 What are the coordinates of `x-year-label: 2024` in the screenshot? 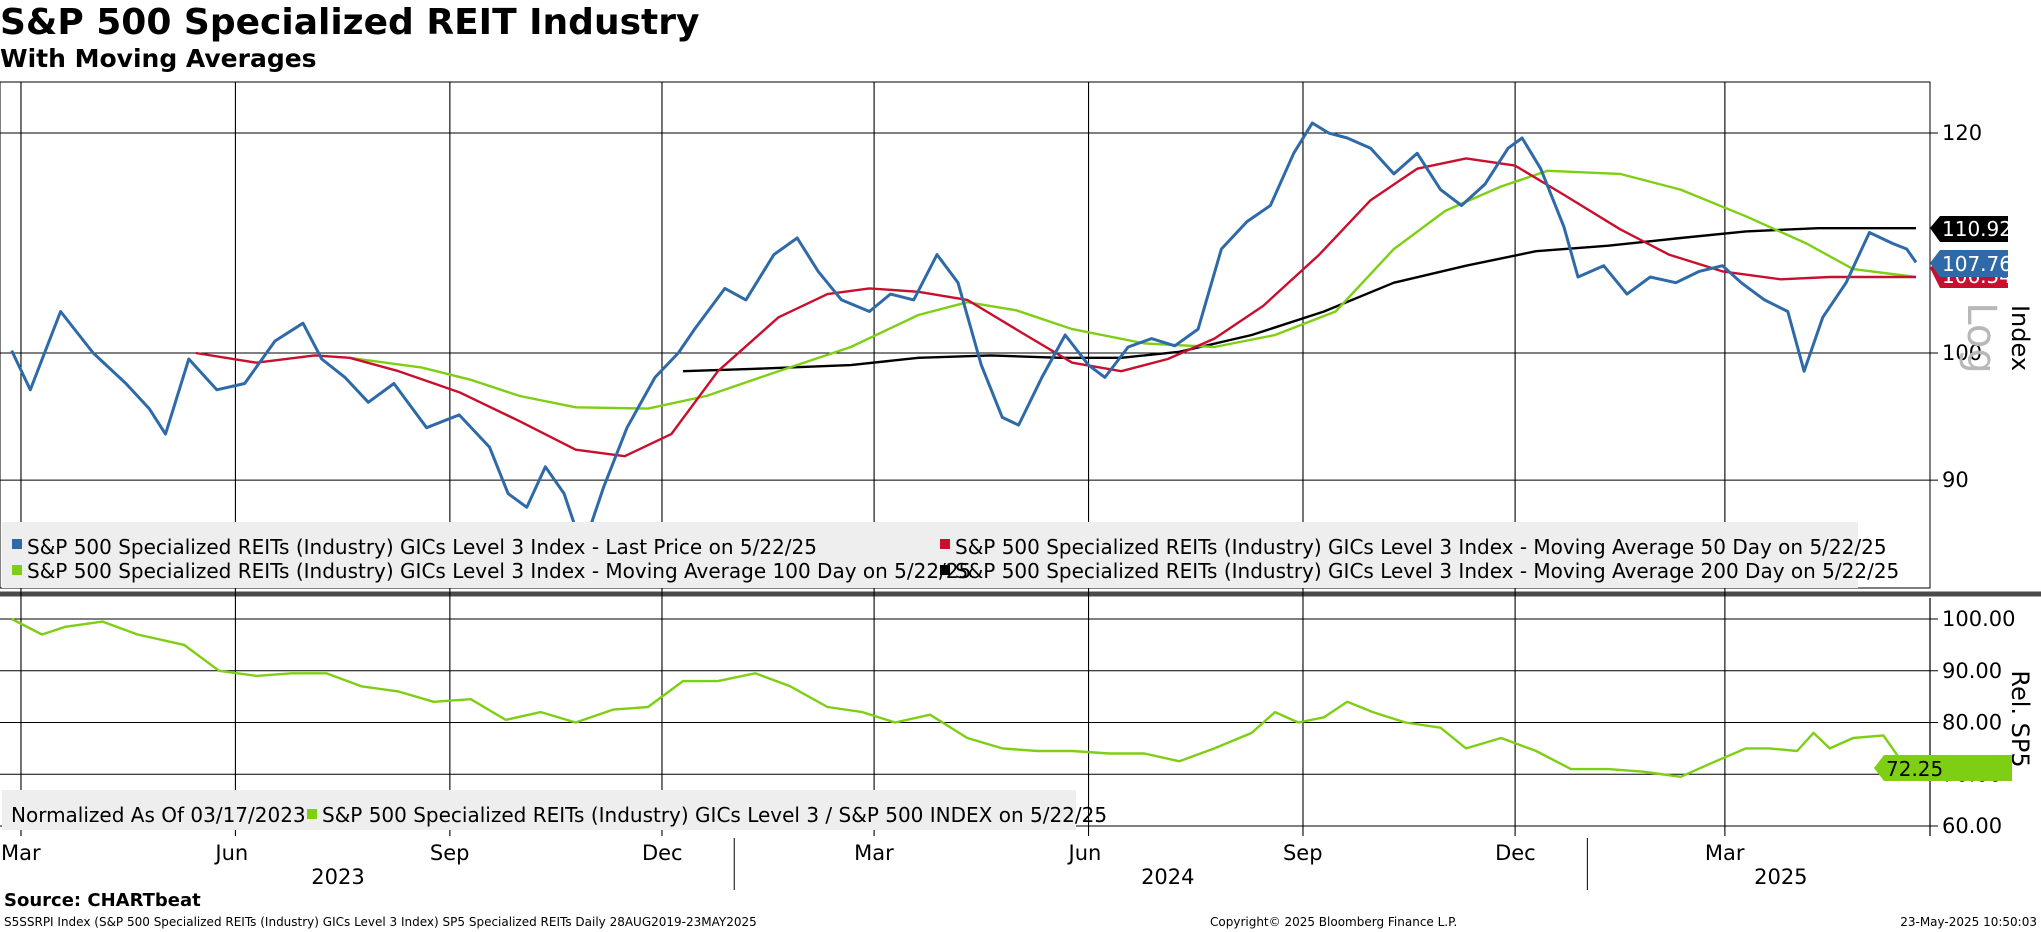 It's located at (1167, 877).